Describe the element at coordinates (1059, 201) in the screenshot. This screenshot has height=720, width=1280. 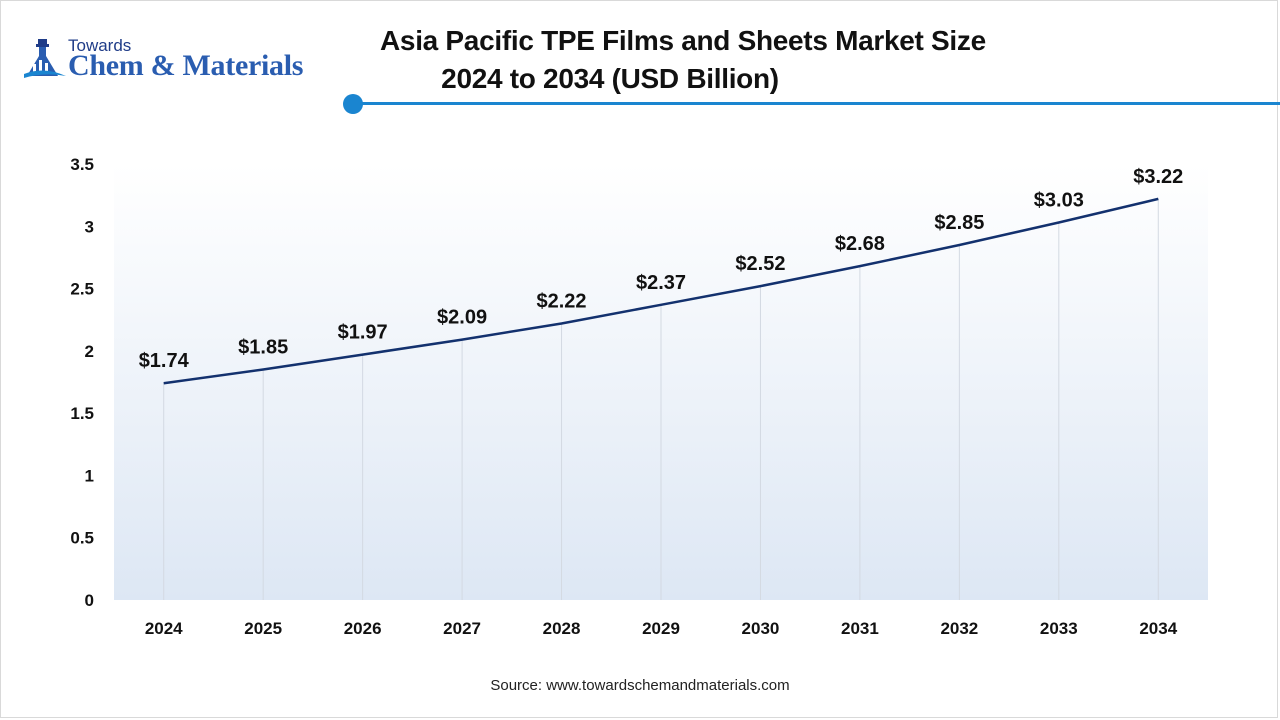
I see `data-label: $3.03` at that location.